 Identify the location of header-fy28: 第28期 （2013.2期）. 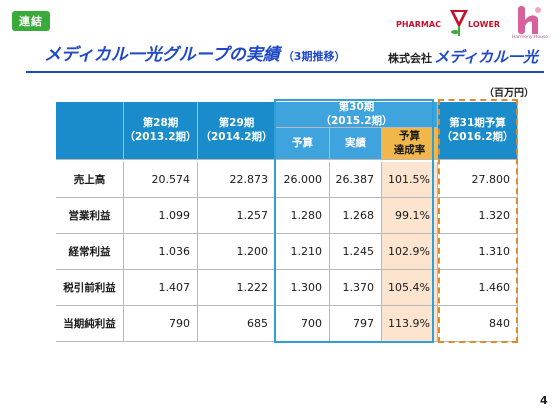
(161, 131).